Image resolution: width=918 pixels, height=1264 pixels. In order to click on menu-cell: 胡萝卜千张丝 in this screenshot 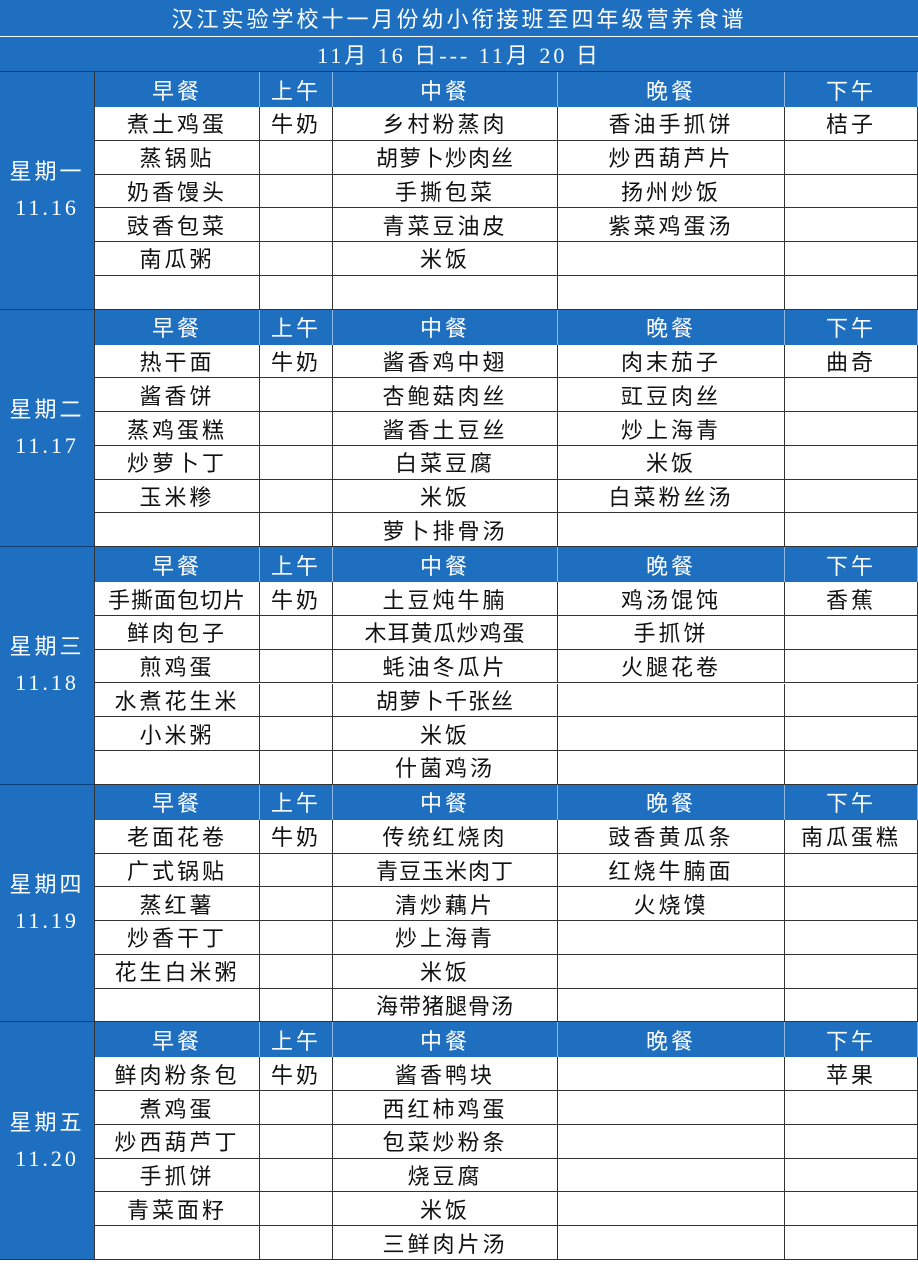, I will do `click(445, 700)`.